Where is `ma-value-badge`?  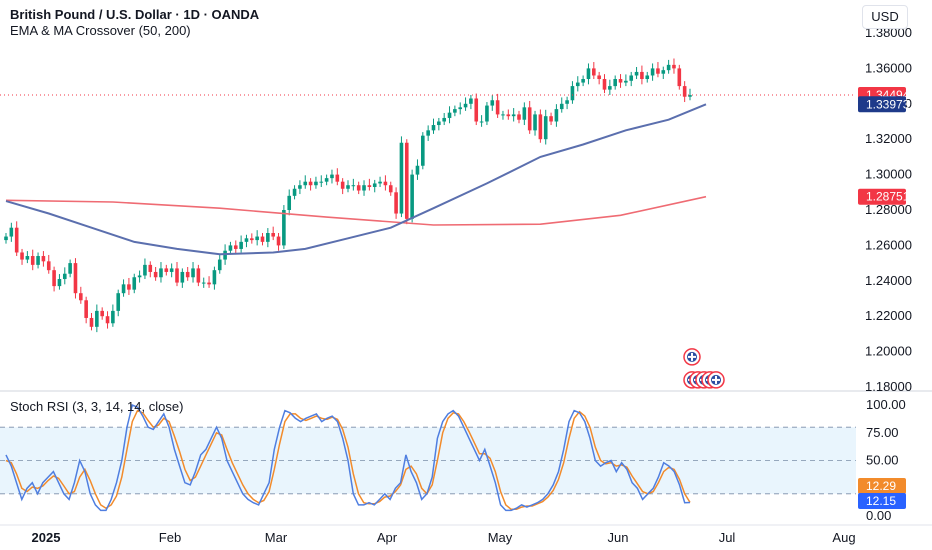
ma-value-badge is located at coordinates (882, 196).